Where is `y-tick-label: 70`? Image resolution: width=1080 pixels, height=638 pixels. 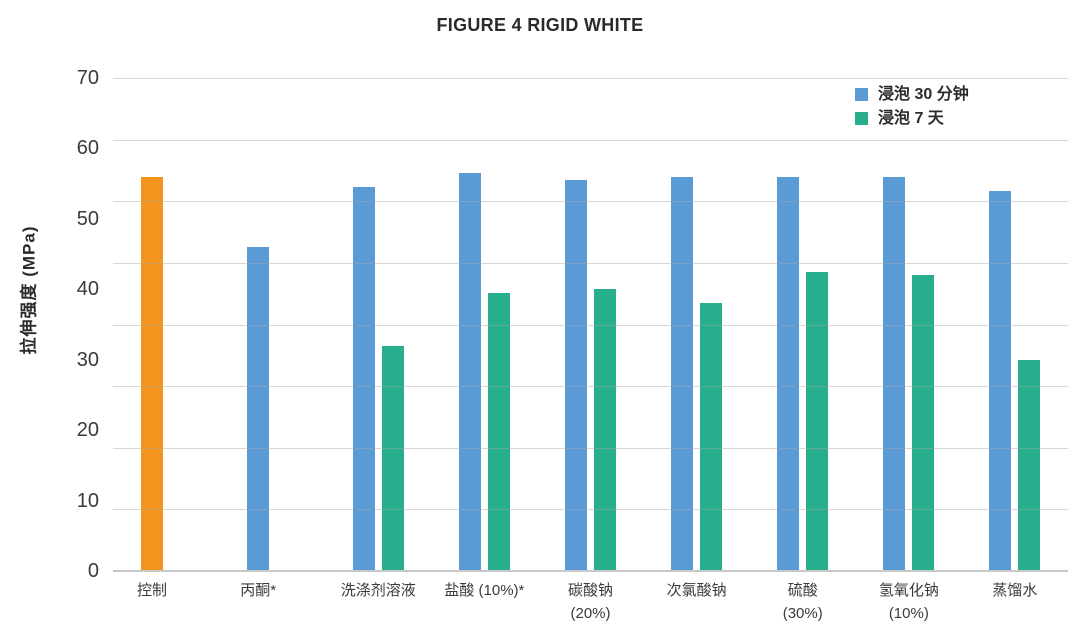 y-tick-label: 70 is located at coordinates (87, 78).